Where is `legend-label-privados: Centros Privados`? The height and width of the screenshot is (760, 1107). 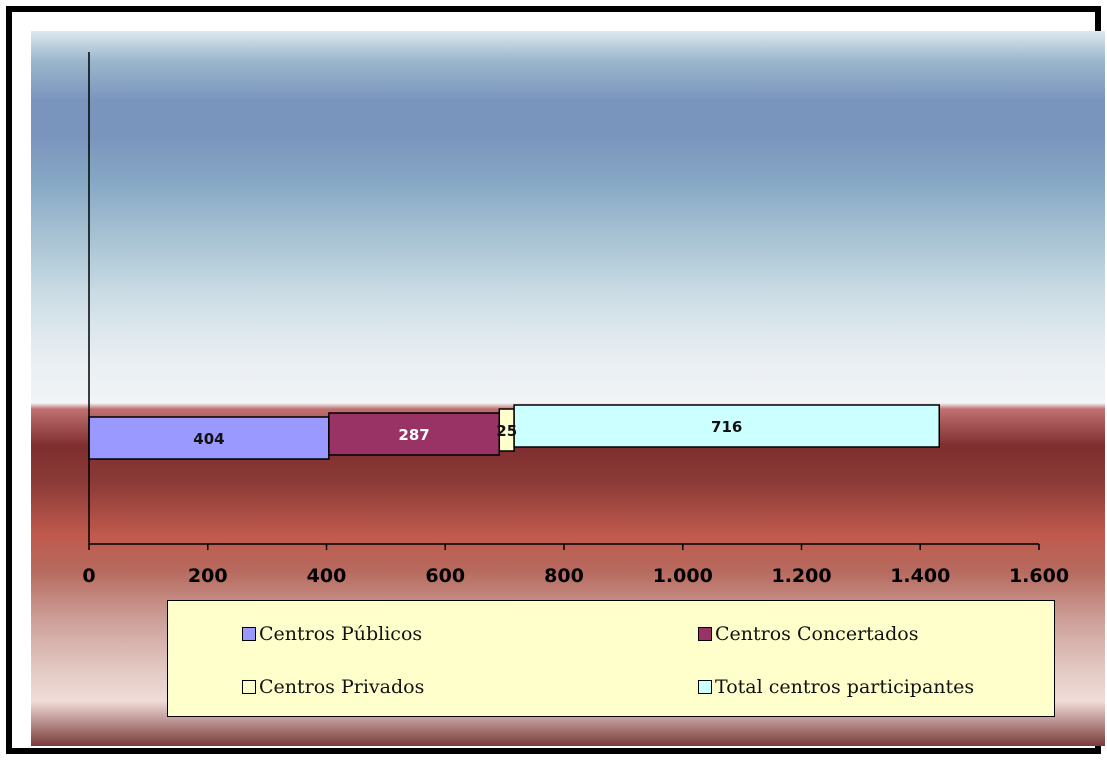
legend-label-privados: Centros Privados is located at coordinates (342, 687).